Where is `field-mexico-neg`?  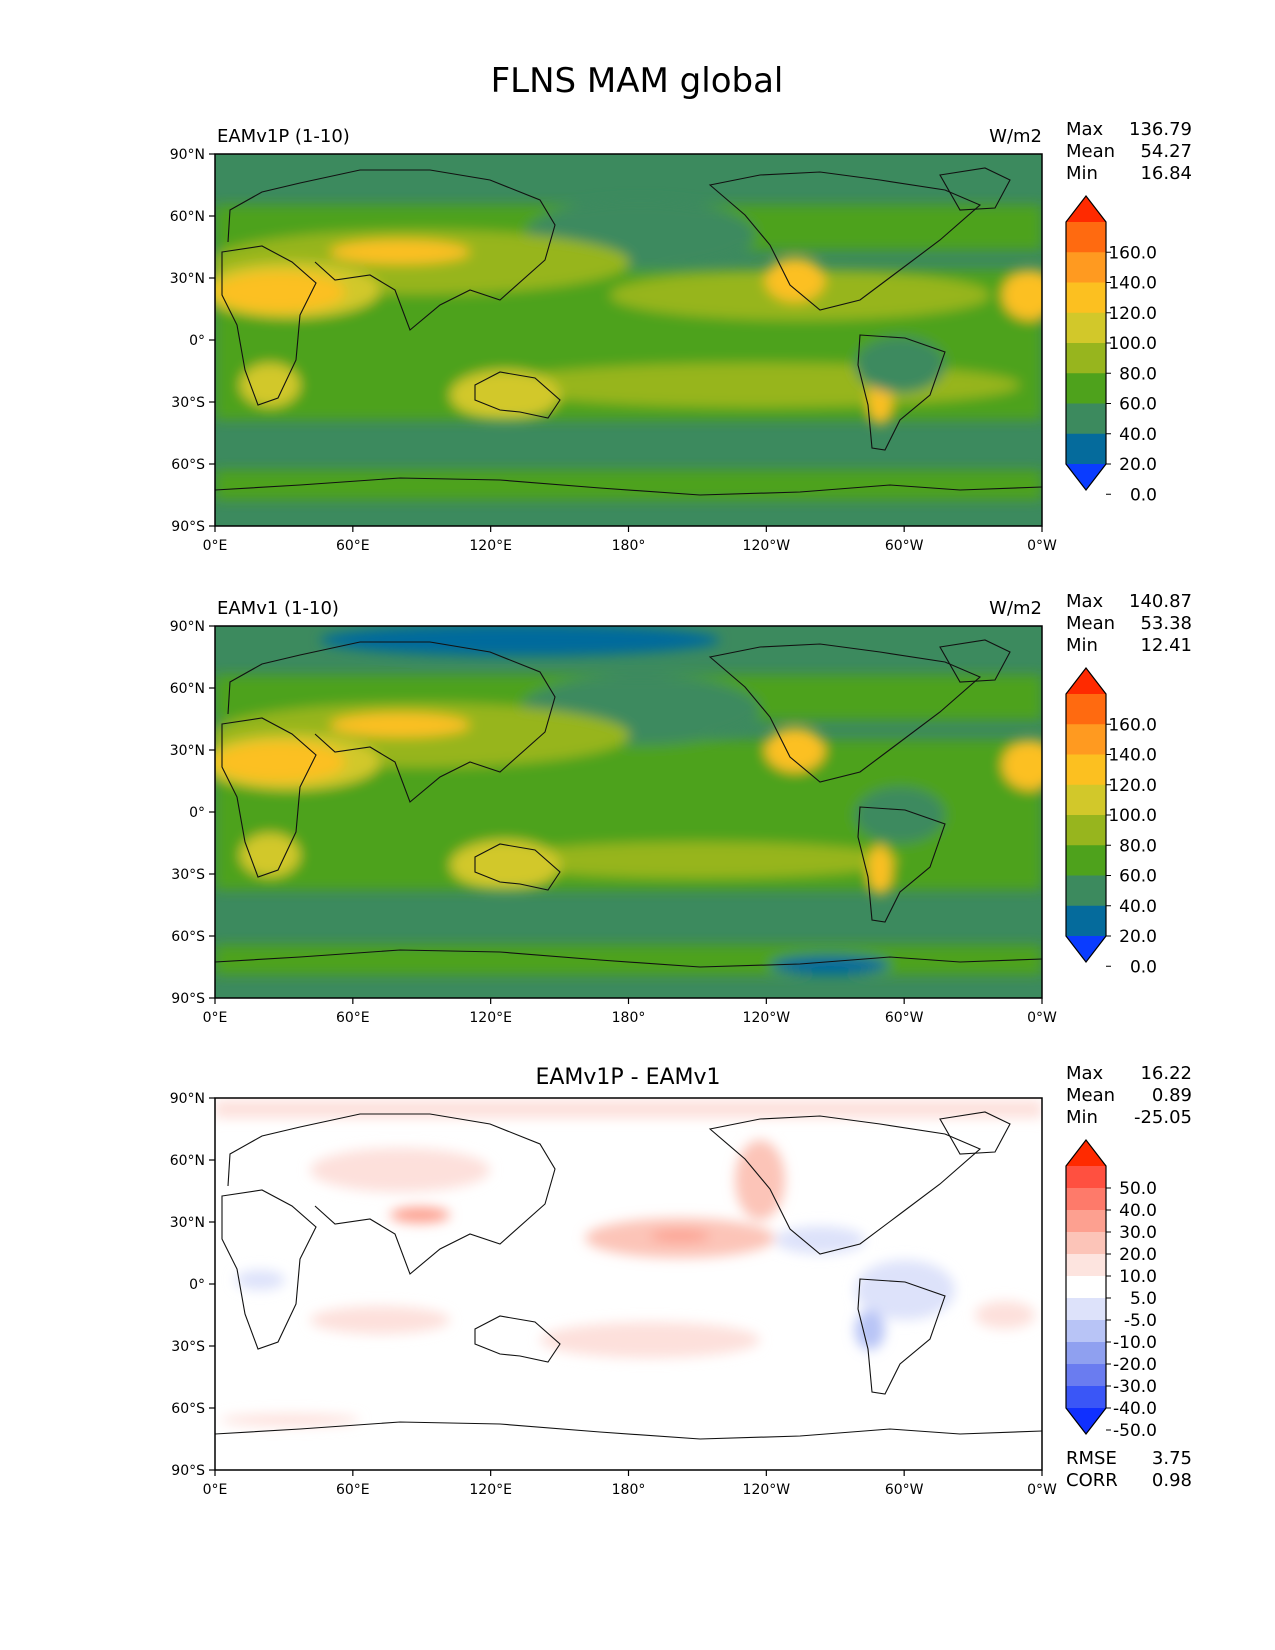 field-mexico-neg is located at coordinates (820, 1240).